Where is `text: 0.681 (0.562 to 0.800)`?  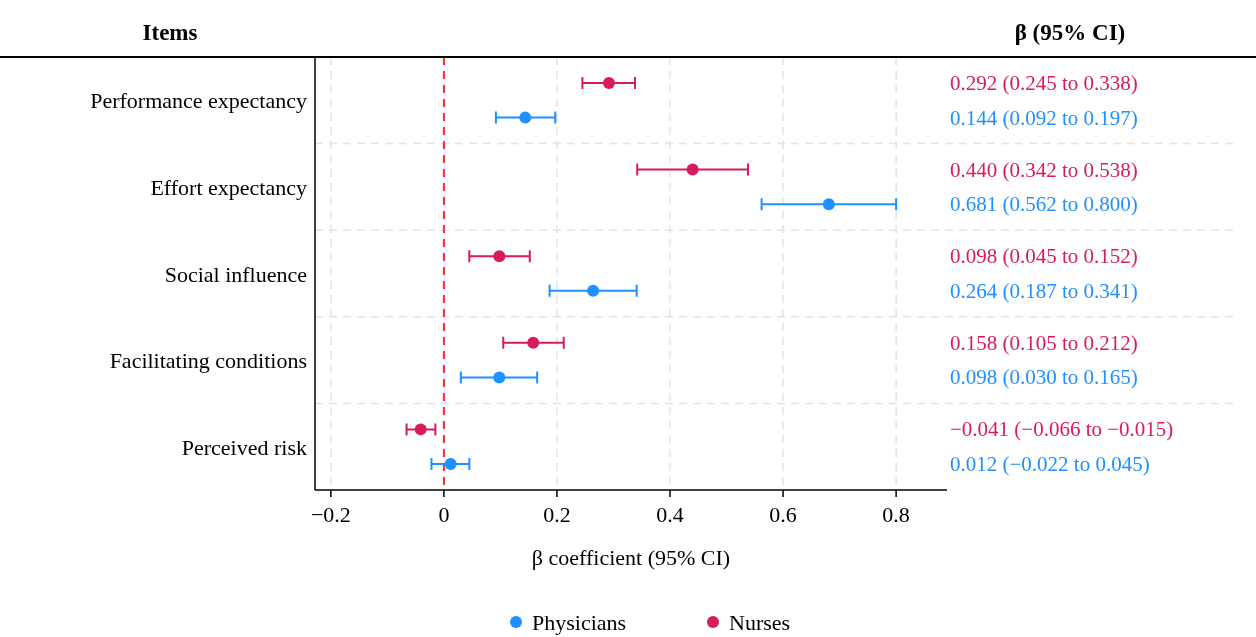
text: 0.681 (0.562 to 0.800) is located at coordinates (1044, 204).